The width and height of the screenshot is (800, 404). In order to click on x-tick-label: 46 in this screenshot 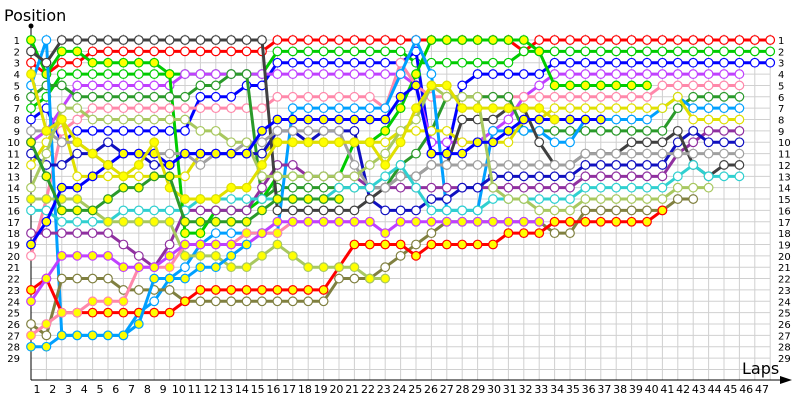, I will do `click(746, 389)`.